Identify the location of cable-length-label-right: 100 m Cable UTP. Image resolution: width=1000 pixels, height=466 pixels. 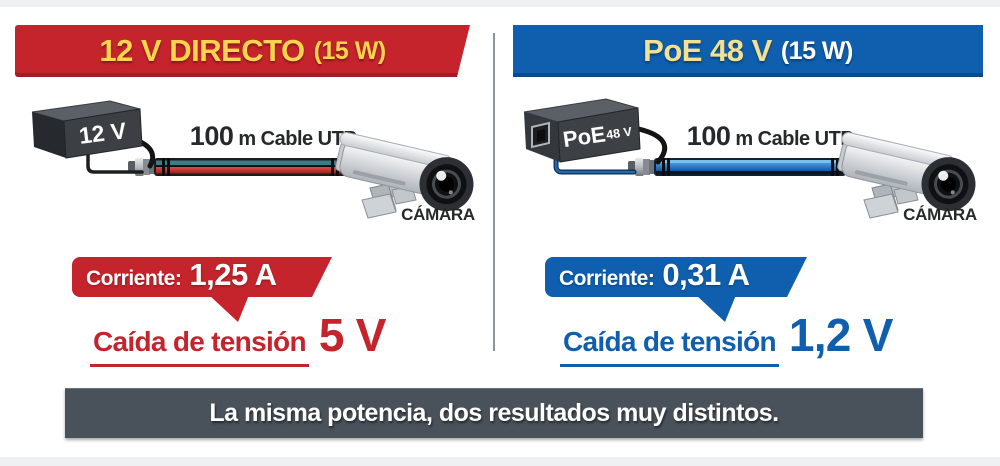
(770, 136).